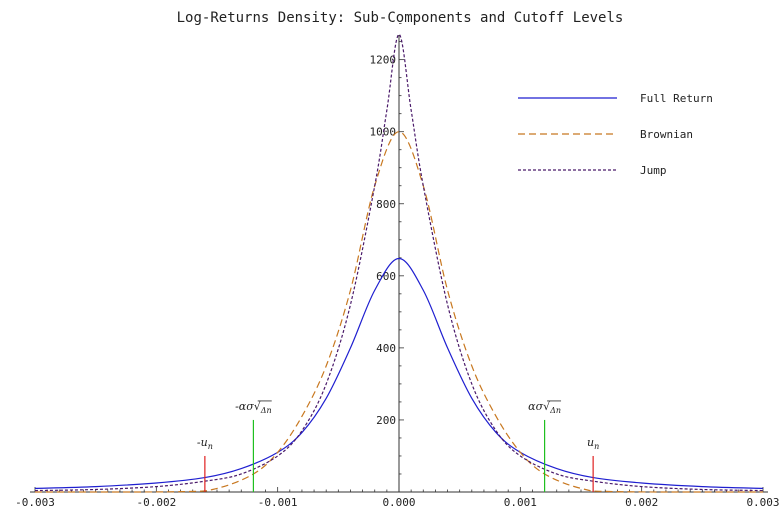 This screenshot has height=521, width=784. I want to click on x-tick-label: 0.002, so click(641, 502).